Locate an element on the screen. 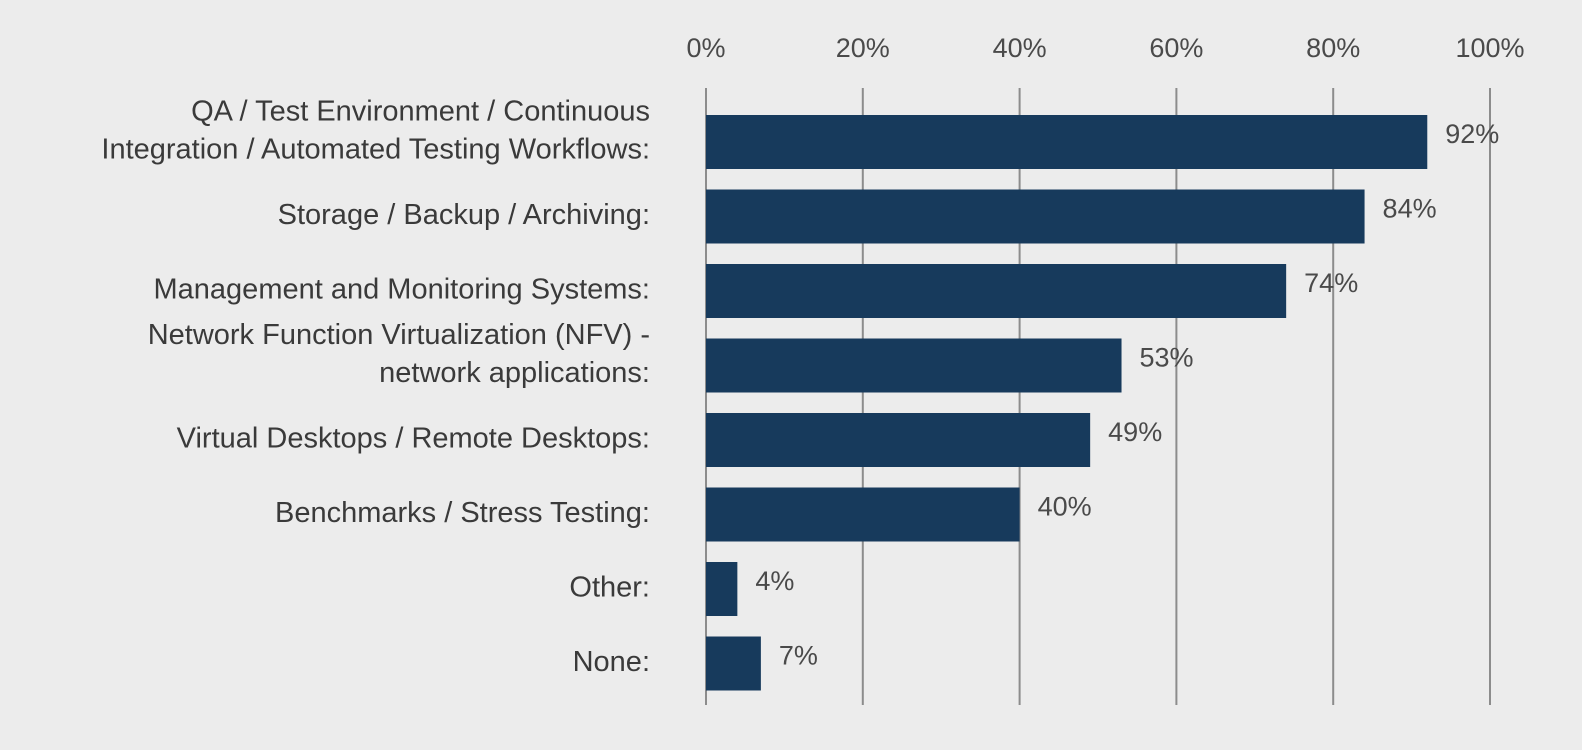  category-label-5: Virtual Desktops / Remote Desktops: is located at coordinates (413, 439).